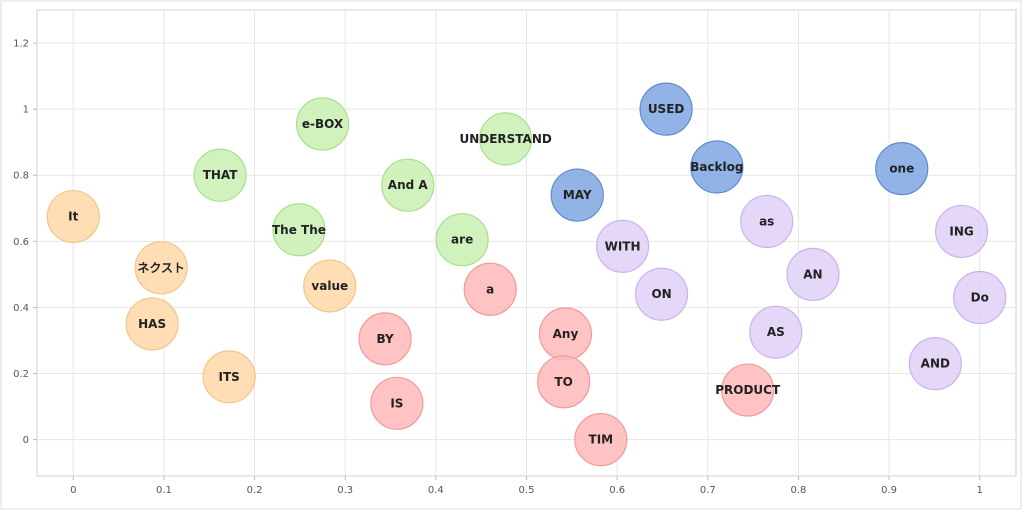  I want to click on bubble: one, so click(902, 169).